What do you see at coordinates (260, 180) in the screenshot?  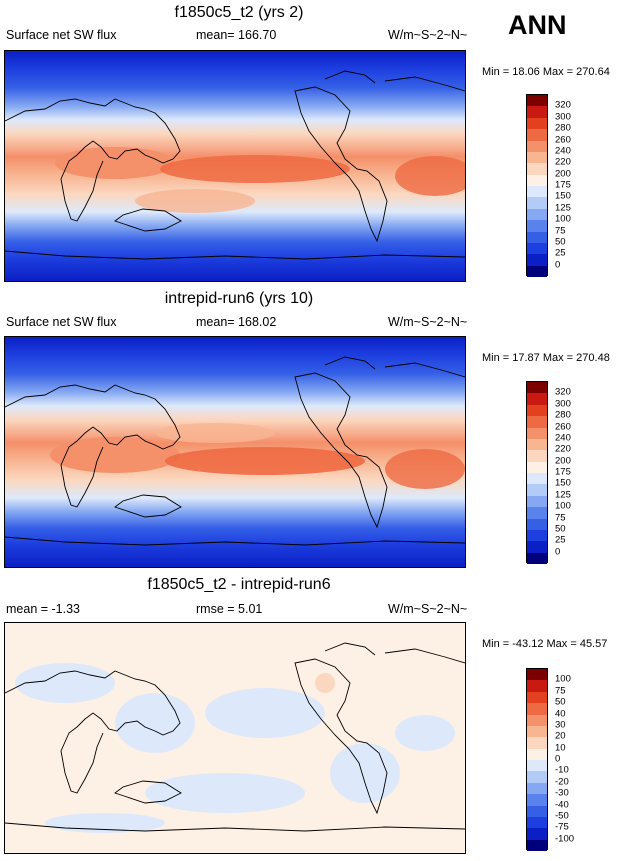 I see `panel1-warm-bands` at bounding box center [260, 180].